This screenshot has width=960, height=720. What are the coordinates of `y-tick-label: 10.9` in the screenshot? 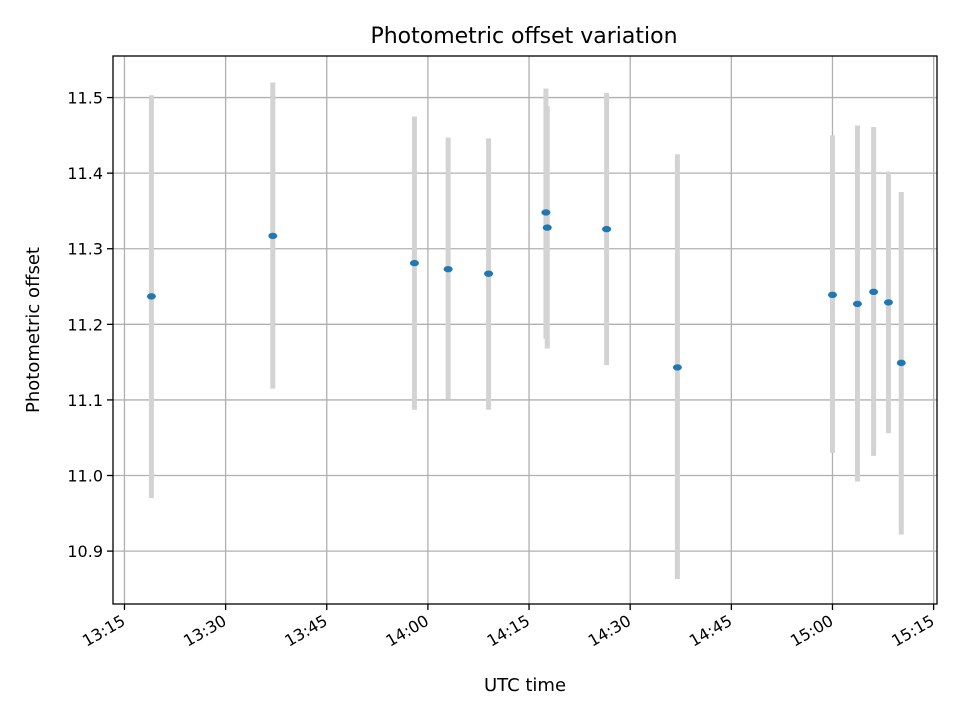 It's located at (85, 551).